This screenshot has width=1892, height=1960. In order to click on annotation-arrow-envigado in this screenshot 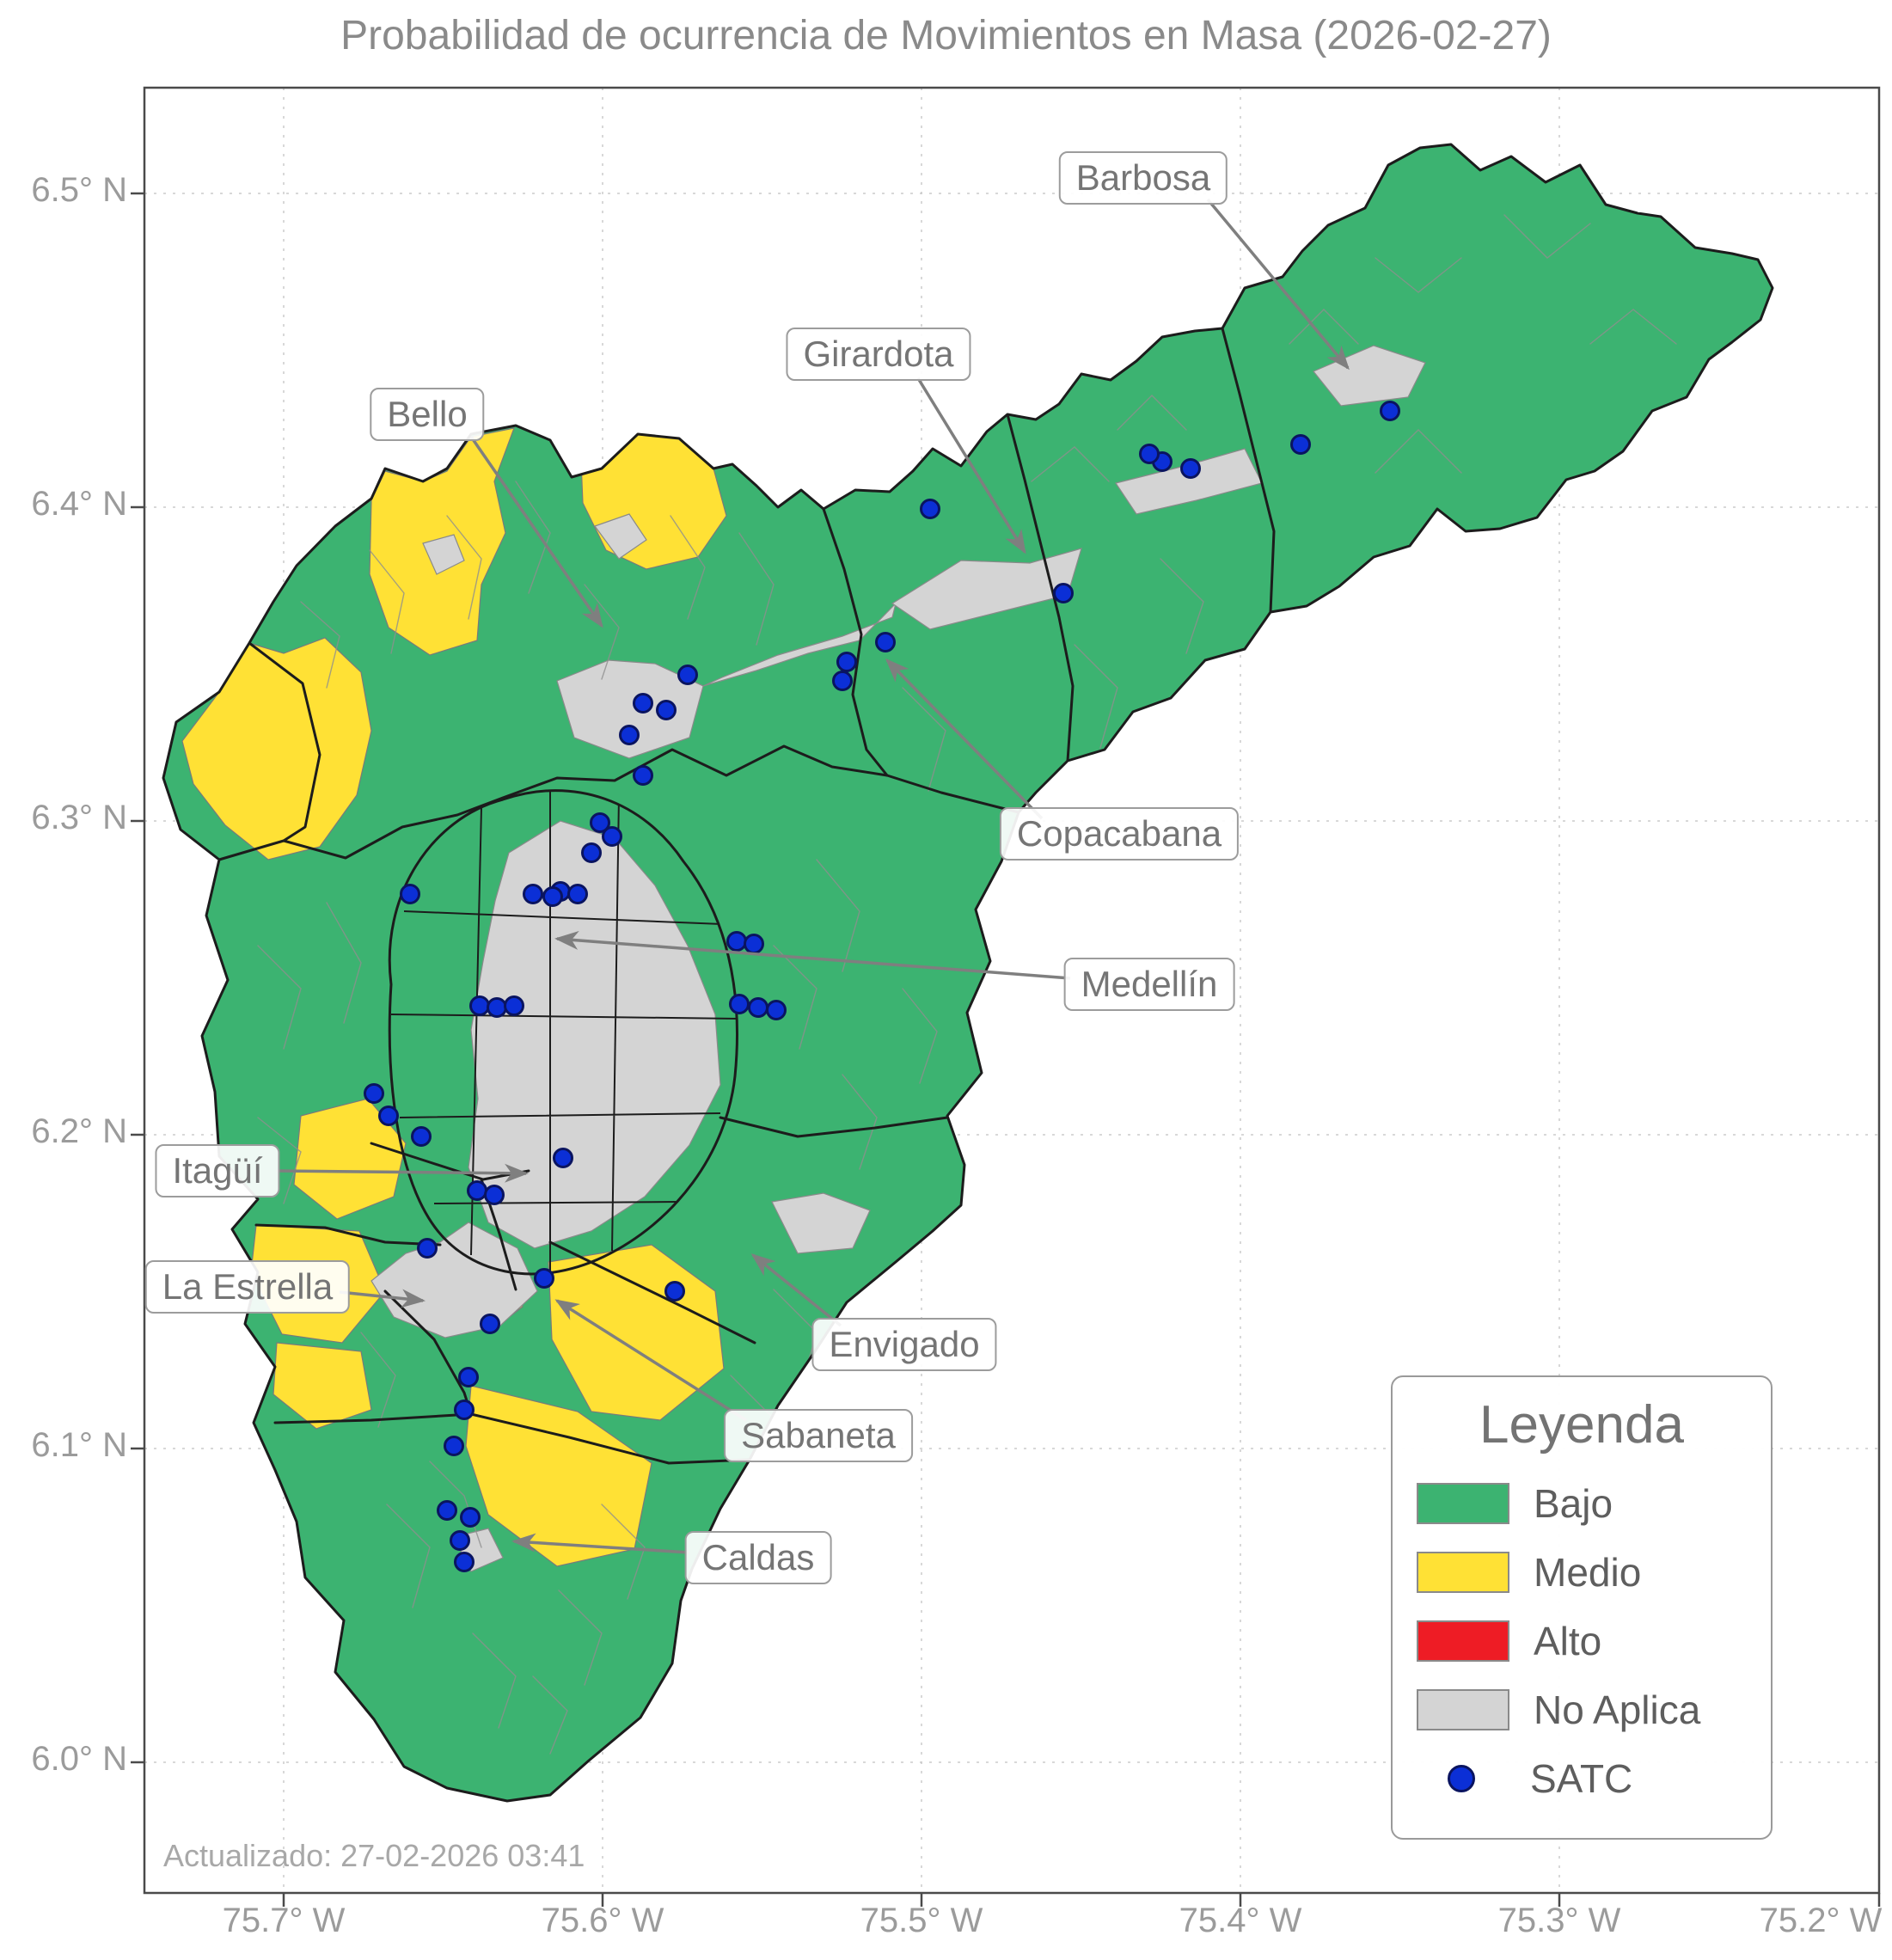, I will do `click(796, 1290)`.